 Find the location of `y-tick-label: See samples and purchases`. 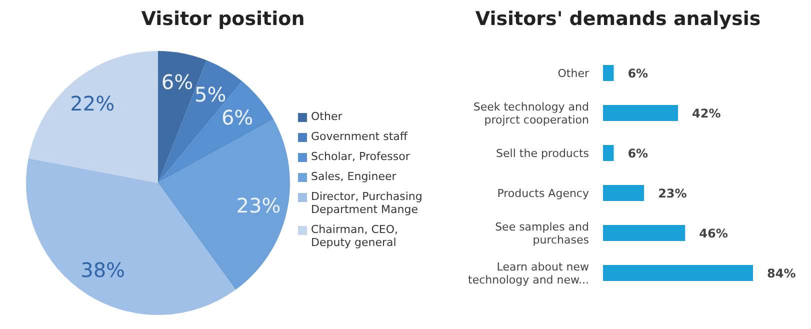

y-tick-label: See samples and purchases is located at coordinates (542, 233).